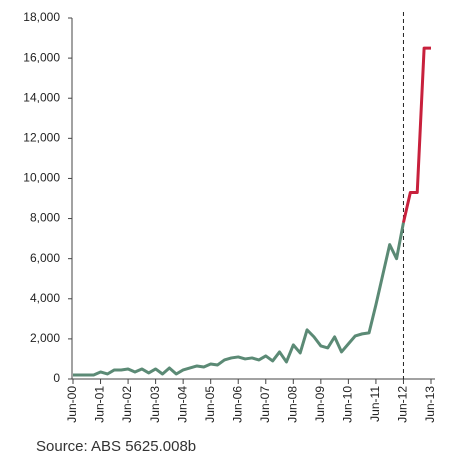 The height and width of the screenshot is (457, 453). What do you see at coordinates (210, 404) in the screenshot?
I see `x-tick-label: Jun-05` at bounding box center [210, 404].